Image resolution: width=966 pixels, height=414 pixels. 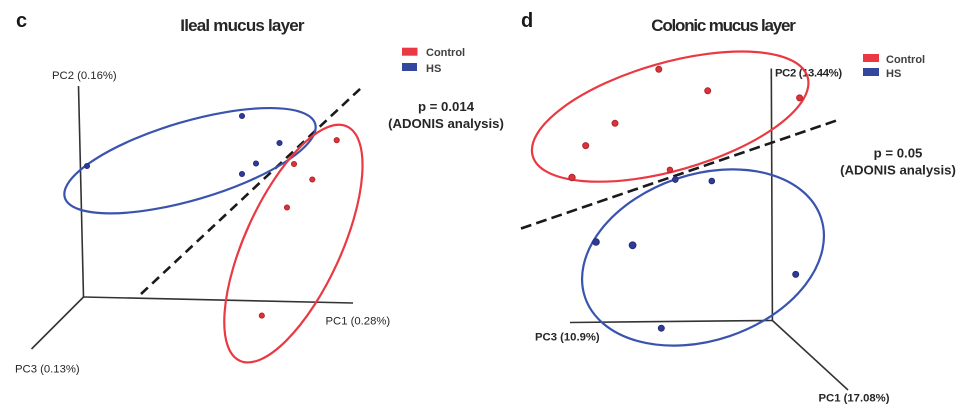 What do you see at coordinates (47, 370) in the screenshot?
I see `svg-text: PC3 (0.13%)` at bounding box center [47, 370].